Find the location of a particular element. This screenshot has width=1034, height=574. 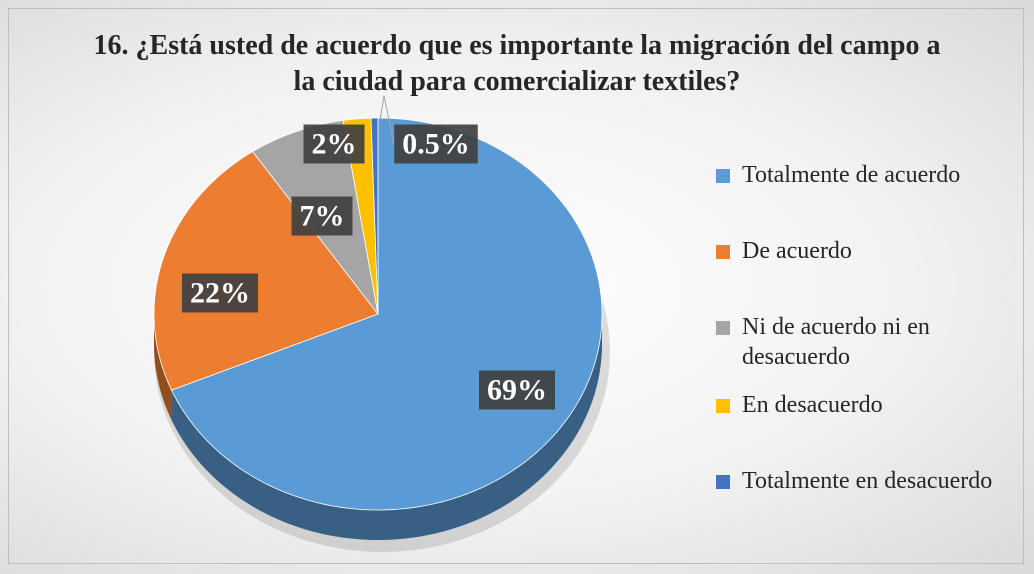

data-label: 0.5% is located at coordinates (436, 144).